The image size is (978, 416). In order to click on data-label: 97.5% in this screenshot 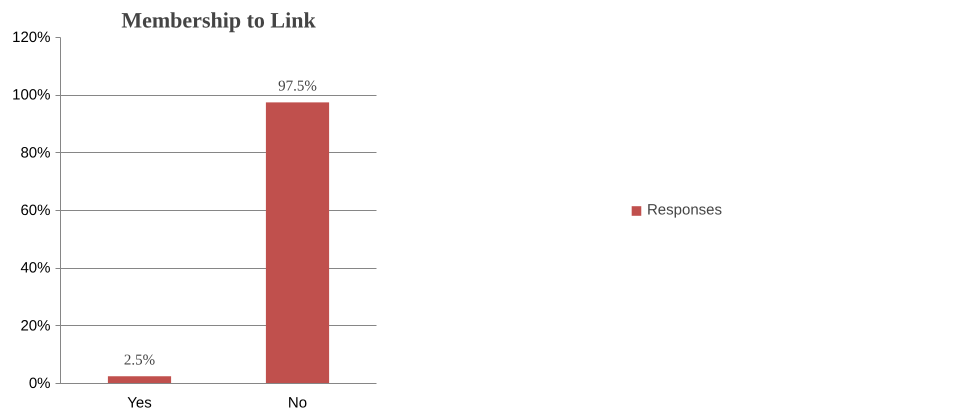, I will do `click(297, 86)`.